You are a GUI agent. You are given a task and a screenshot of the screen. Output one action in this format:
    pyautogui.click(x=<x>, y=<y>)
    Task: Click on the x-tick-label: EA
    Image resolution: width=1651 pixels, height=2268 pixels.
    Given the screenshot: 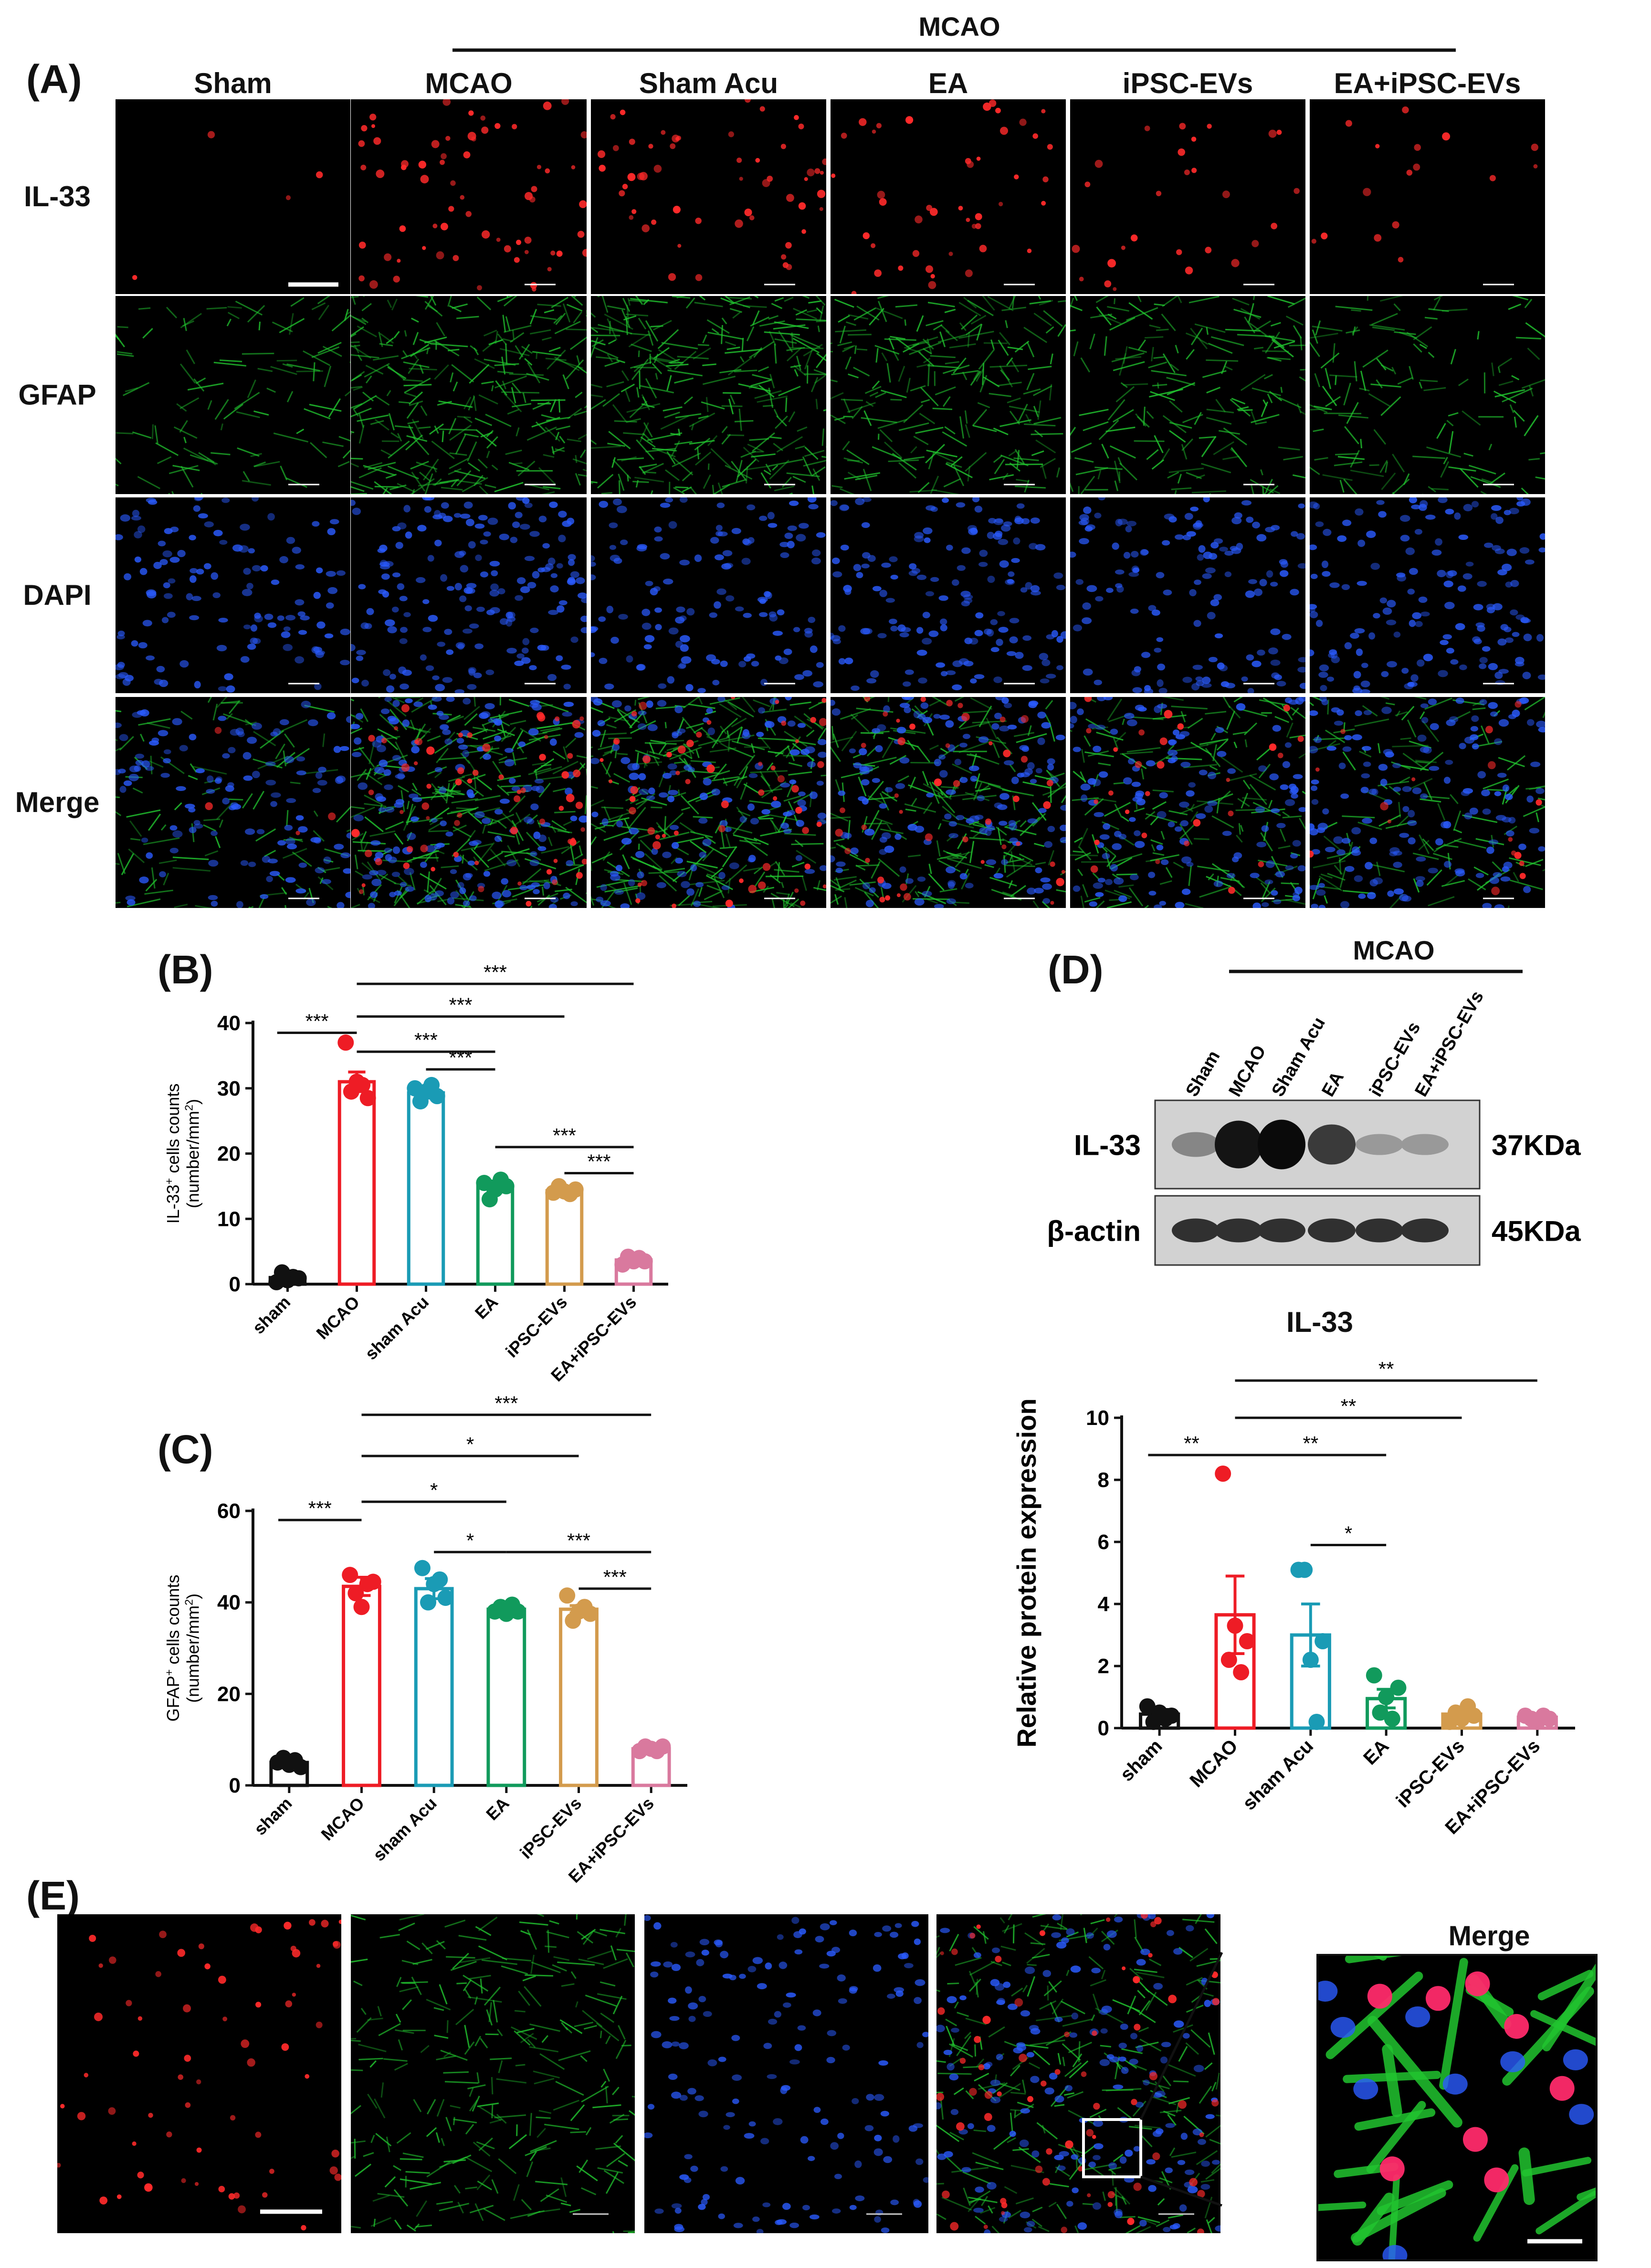 What is the action you would take?
    pyautogui.click(x=498, y=1808)
    